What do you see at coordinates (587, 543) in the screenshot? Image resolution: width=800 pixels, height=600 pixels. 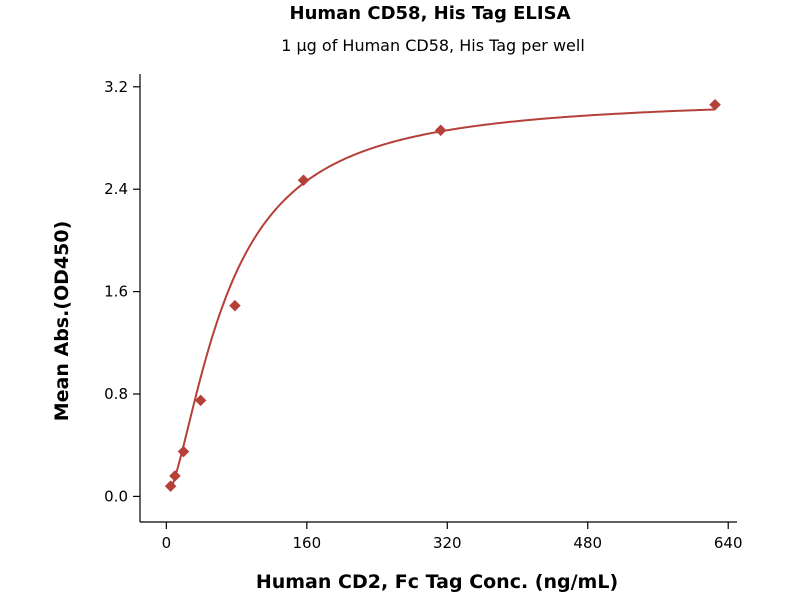 I see `x-tick-label: 480` at bounding box center [587, 543].